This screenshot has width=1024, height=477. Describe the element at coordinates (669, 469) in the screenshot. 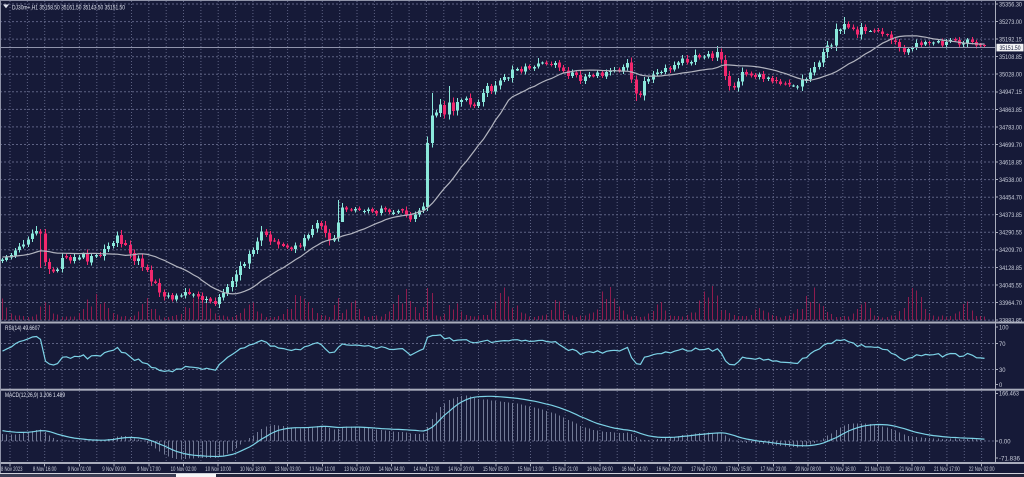

I see `svg-text: 16 Nov 22:00` at that location.